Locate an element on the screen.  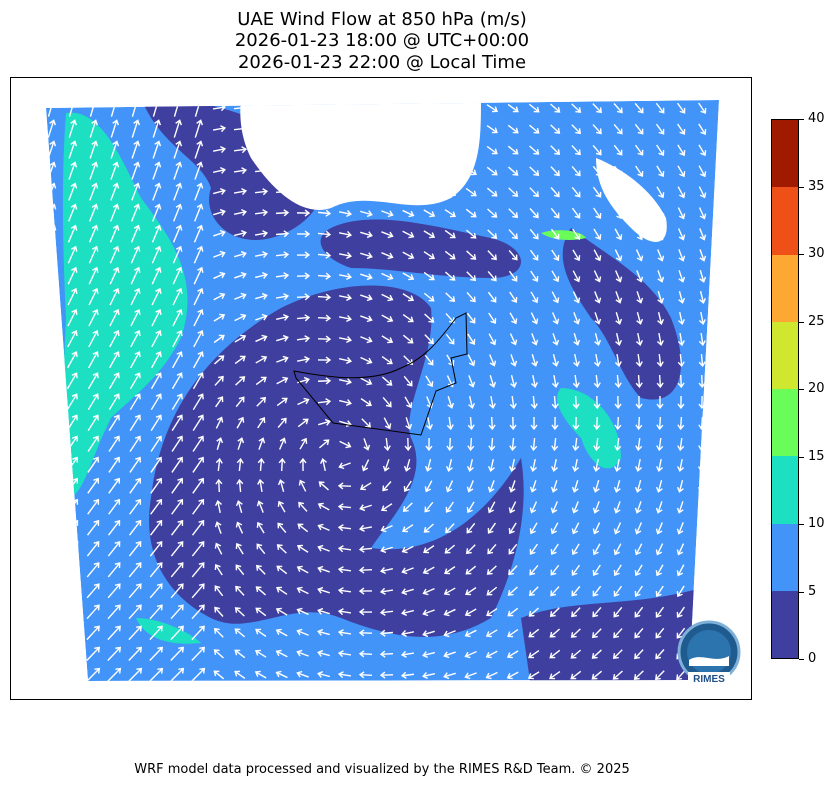
colorbar-segment is located at coordinates (785, 423).